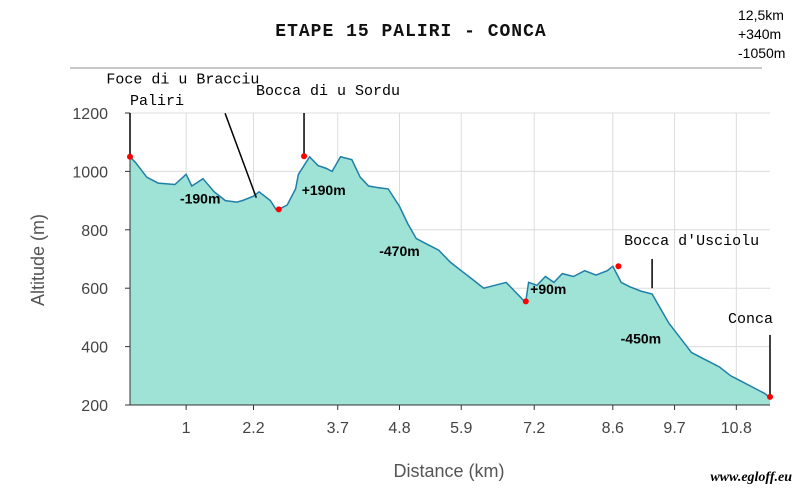 The width and height of the screenshot is (802, 497). Describe the element at coordinates (736, 428) in the screenshot. I see `x-tick-label: 10.8` at that location.